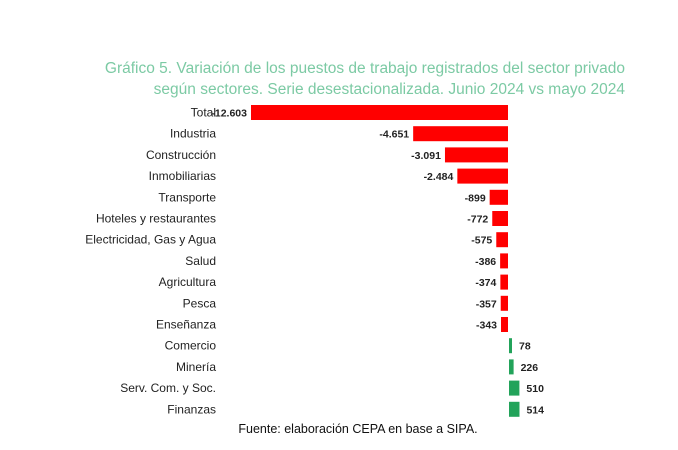 The width and height of the screenshot is (678, 450). Describe the element at coordinates (196, 367) in the screenshot. I see `category-label-mineria: Minería` at that location.